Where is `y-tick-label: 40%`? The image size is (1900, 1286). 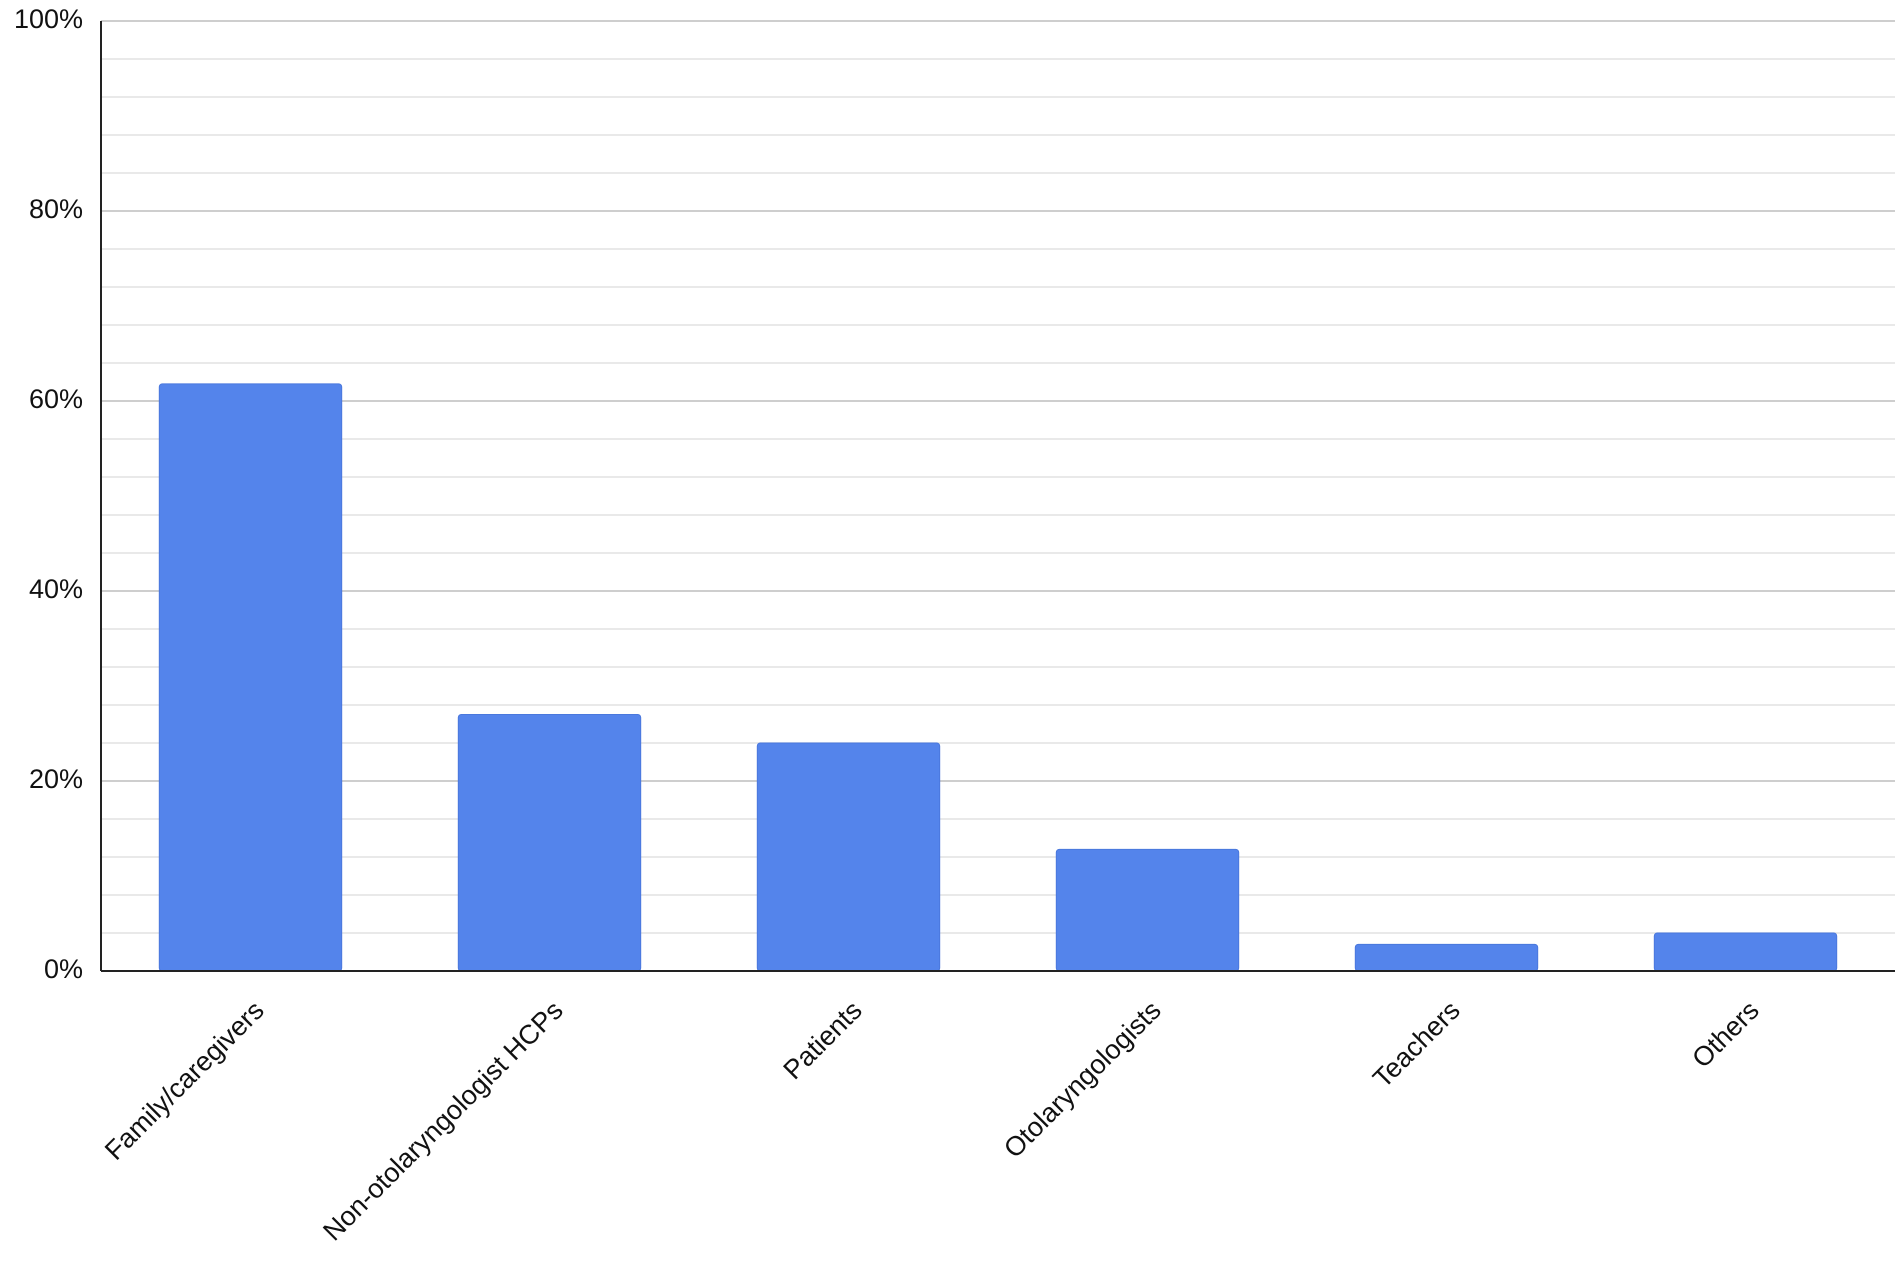
y-tick-label: 40% is located at coordinates (56, 589).